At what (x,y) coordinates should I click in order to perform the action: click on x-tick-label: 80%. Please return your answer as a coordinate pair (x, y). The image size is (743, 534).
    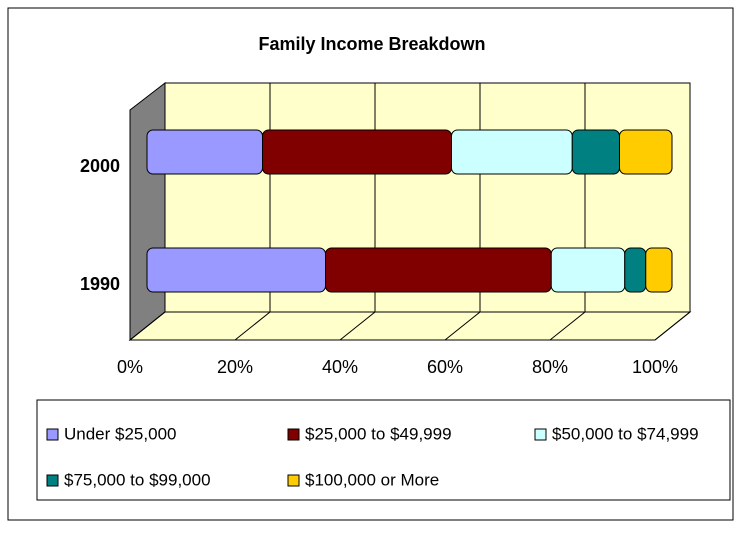
    Looking at the image, I should click on (550, 367).